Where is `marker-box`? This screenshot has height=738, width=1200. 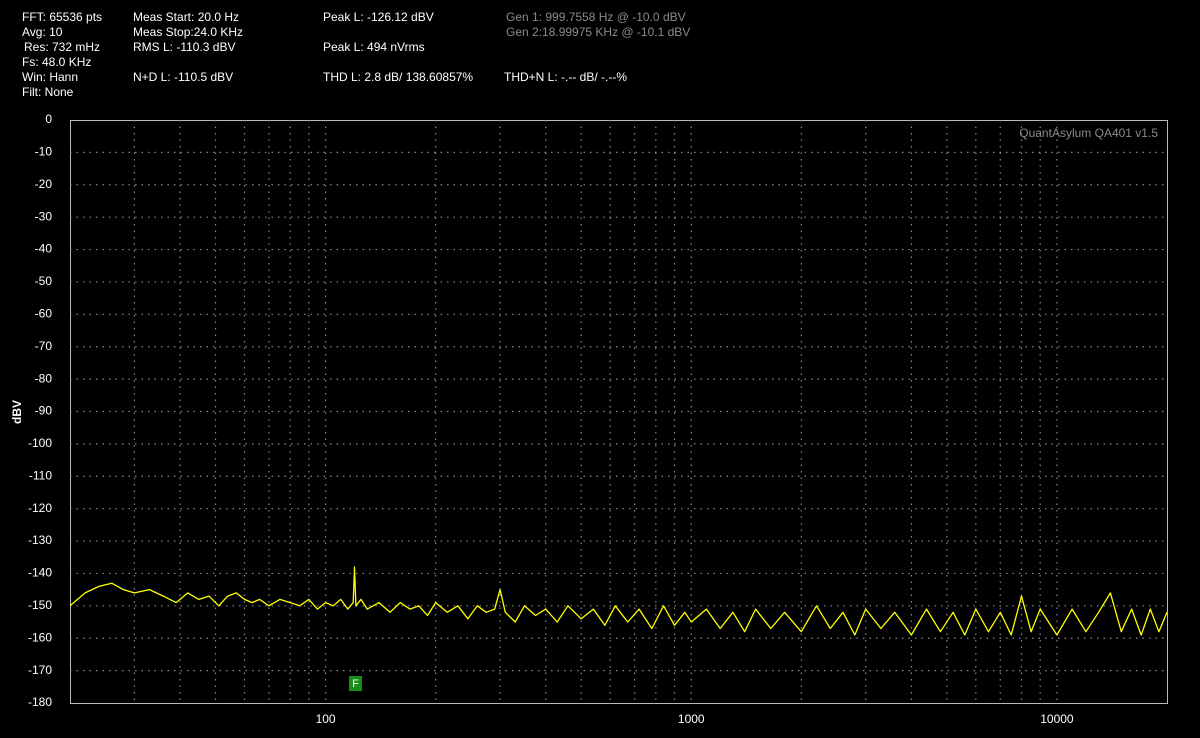 marker-box is located at coordinates (355, 683).